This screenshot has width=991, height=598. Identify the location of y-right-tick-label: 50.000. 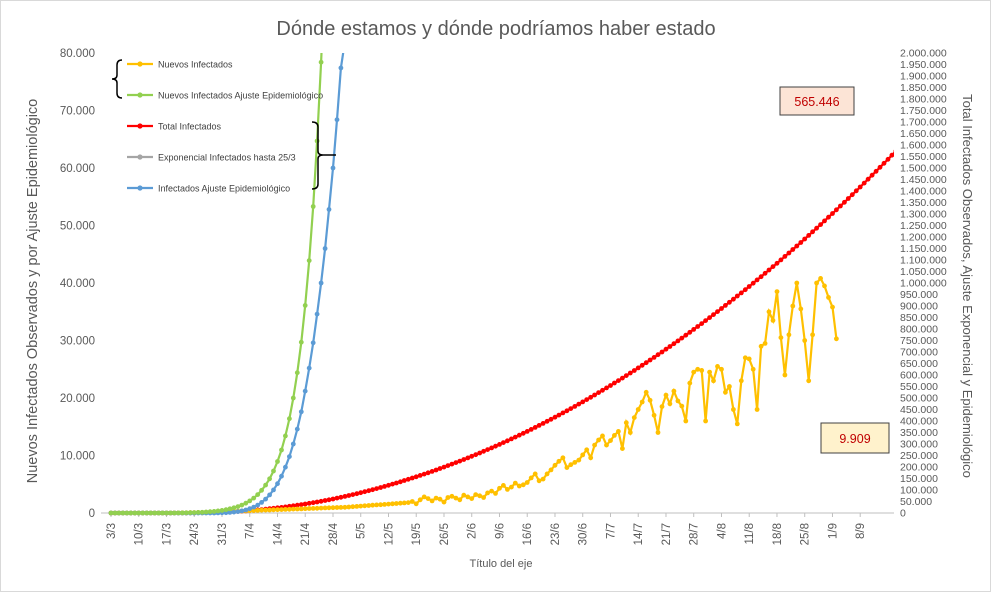
(916, 502).